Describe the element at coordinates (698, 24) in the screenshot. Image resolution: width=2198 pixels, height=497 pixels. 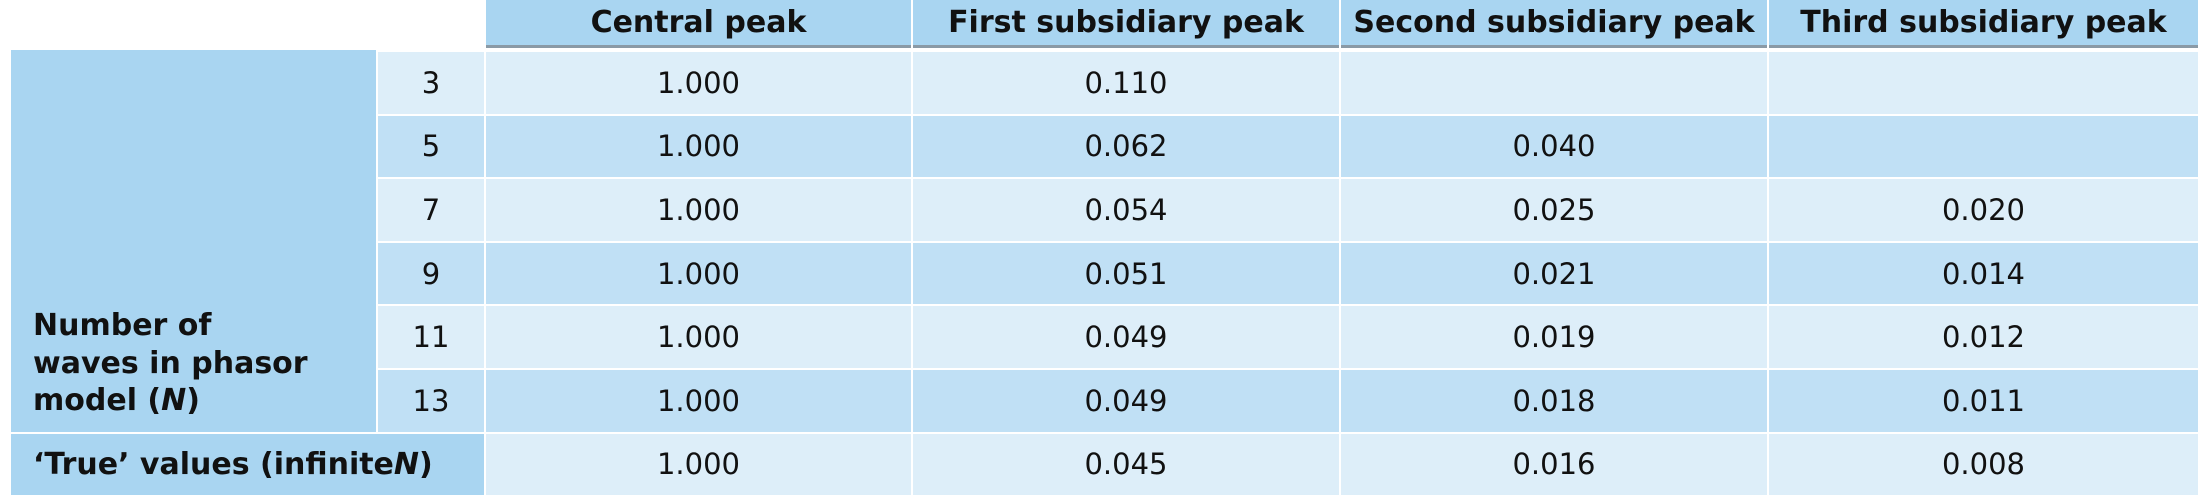
I see `column-header: Central peak` at that location.